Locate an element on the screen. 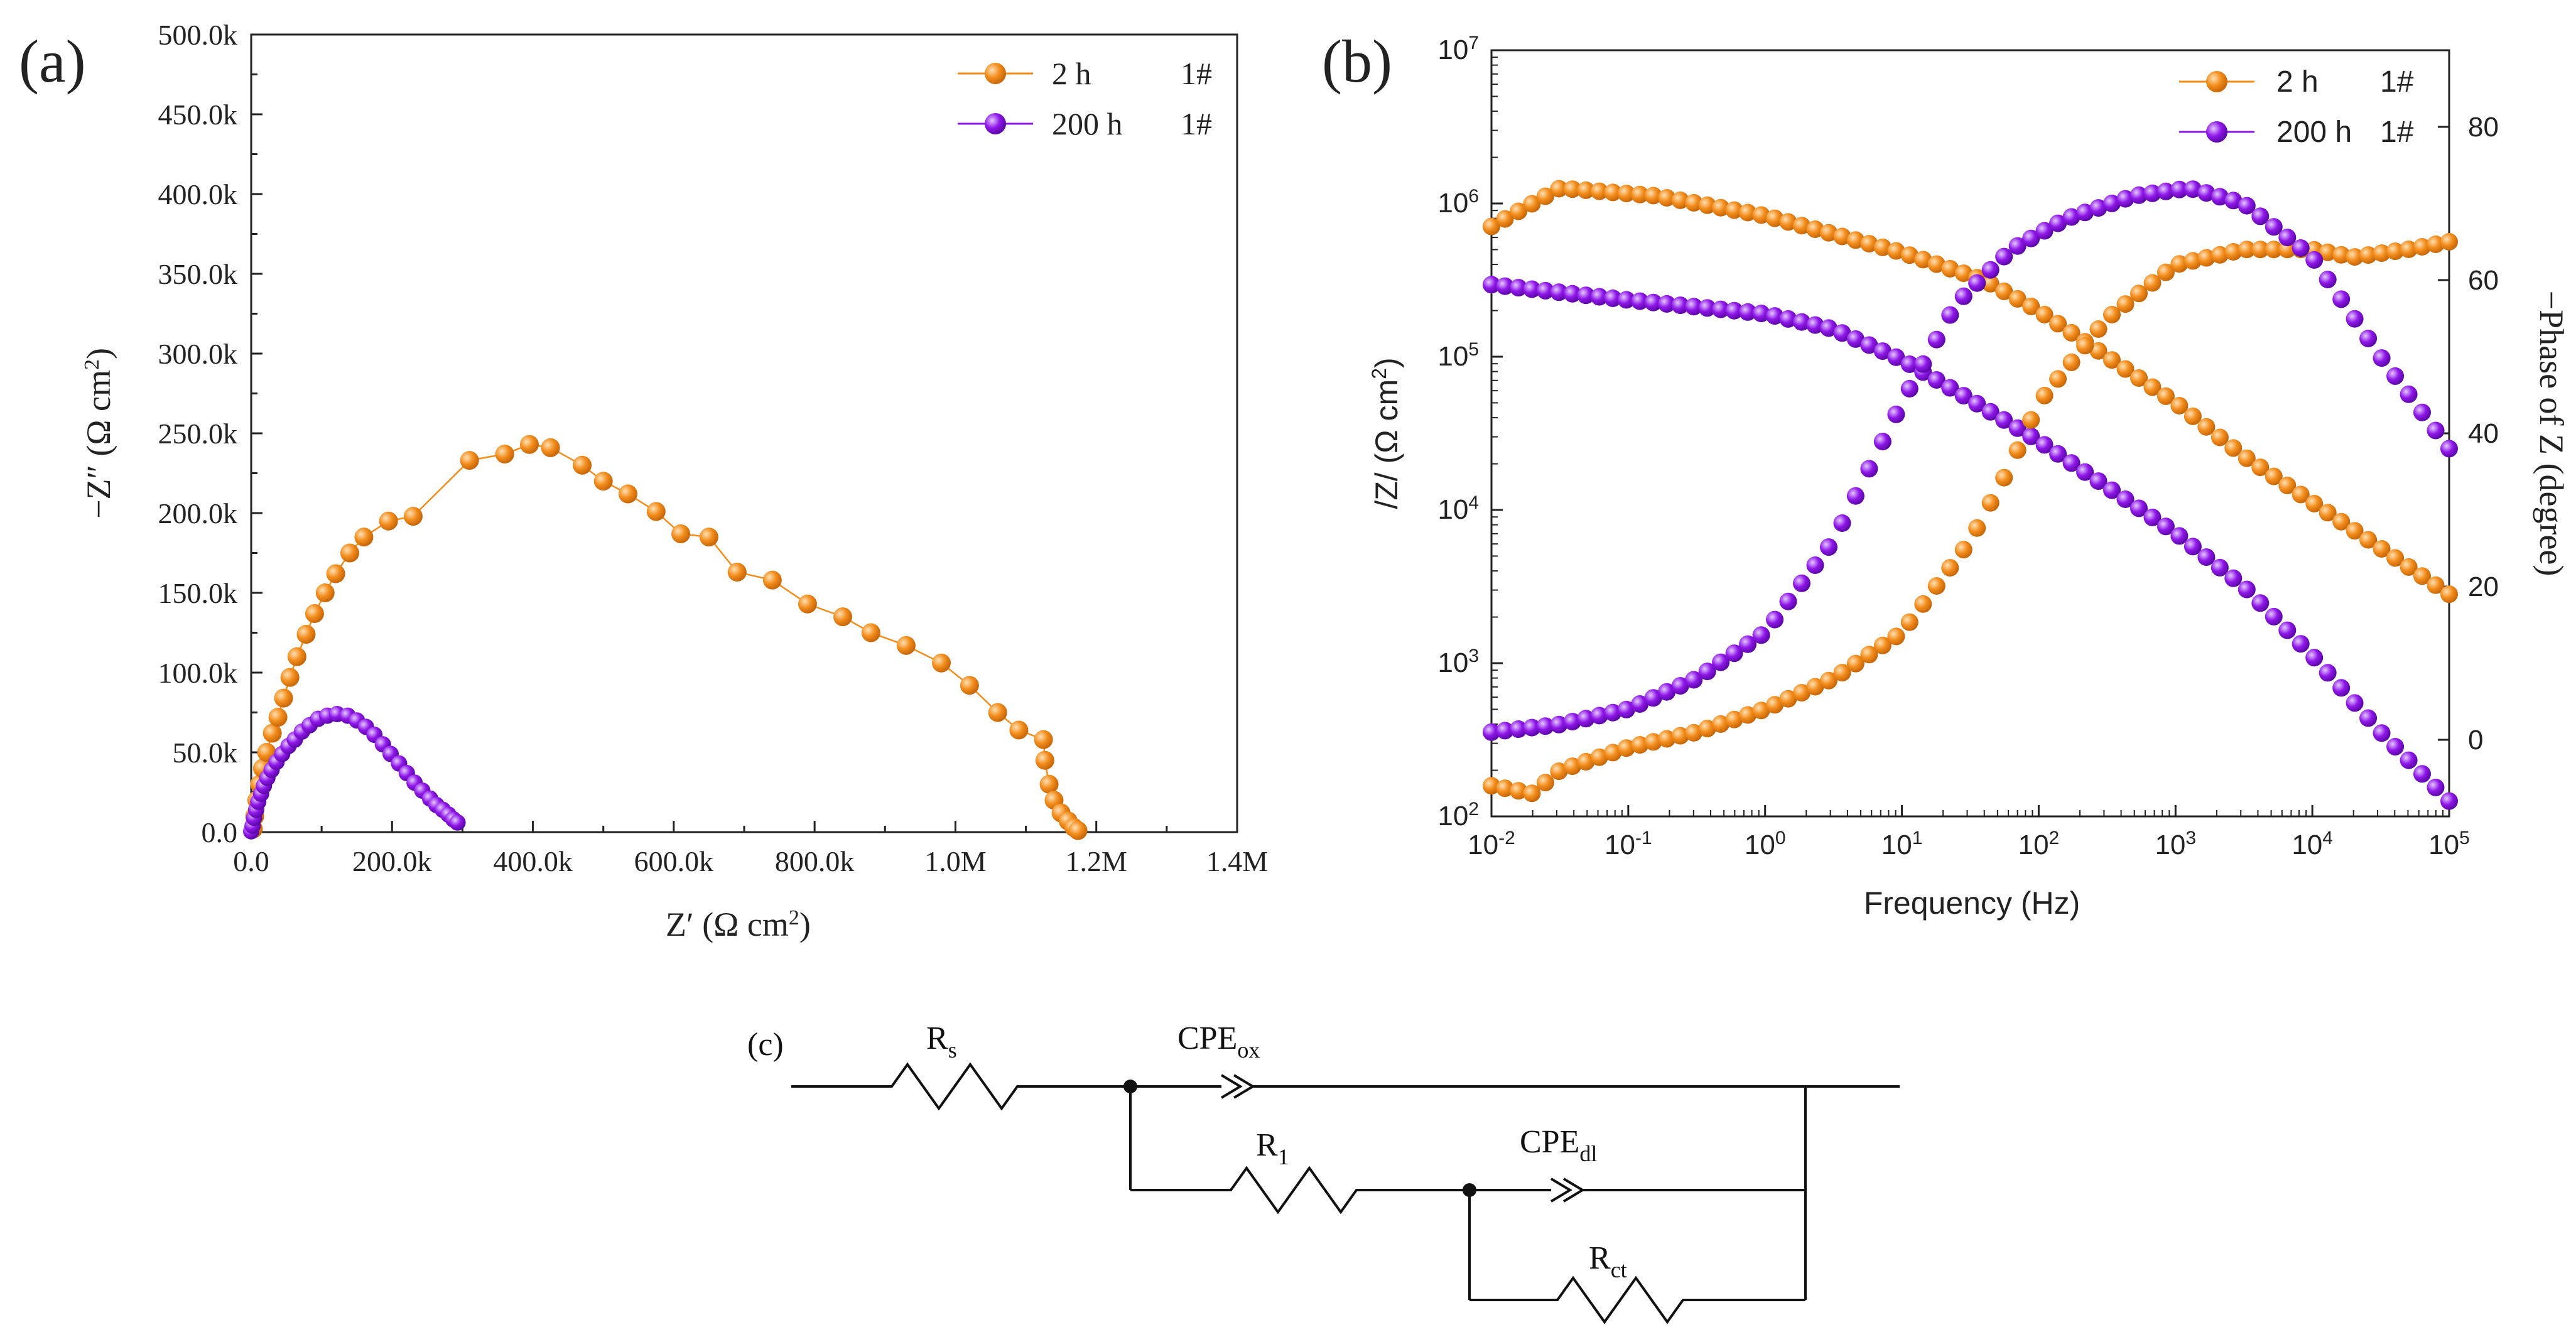  panel-b-legend: 2 h 1# 200 h 1# is located at coordinates (2297, 107).